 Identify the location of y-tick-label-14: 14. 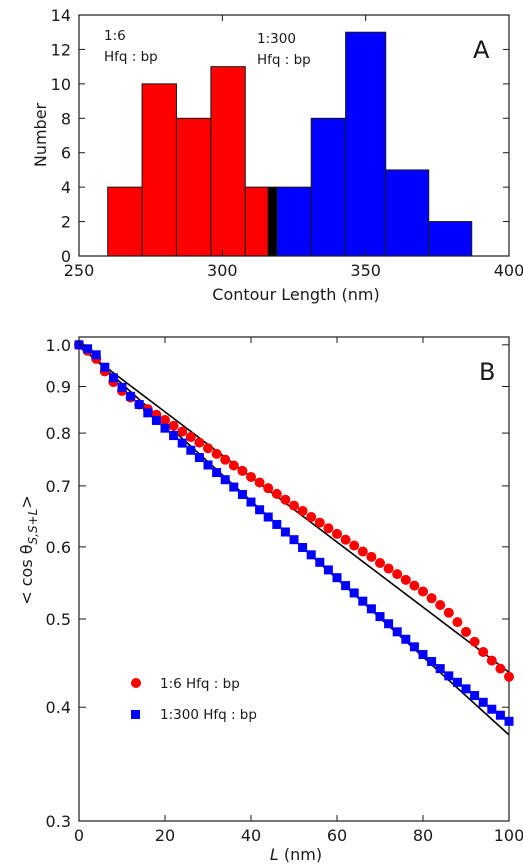
(61, 15).